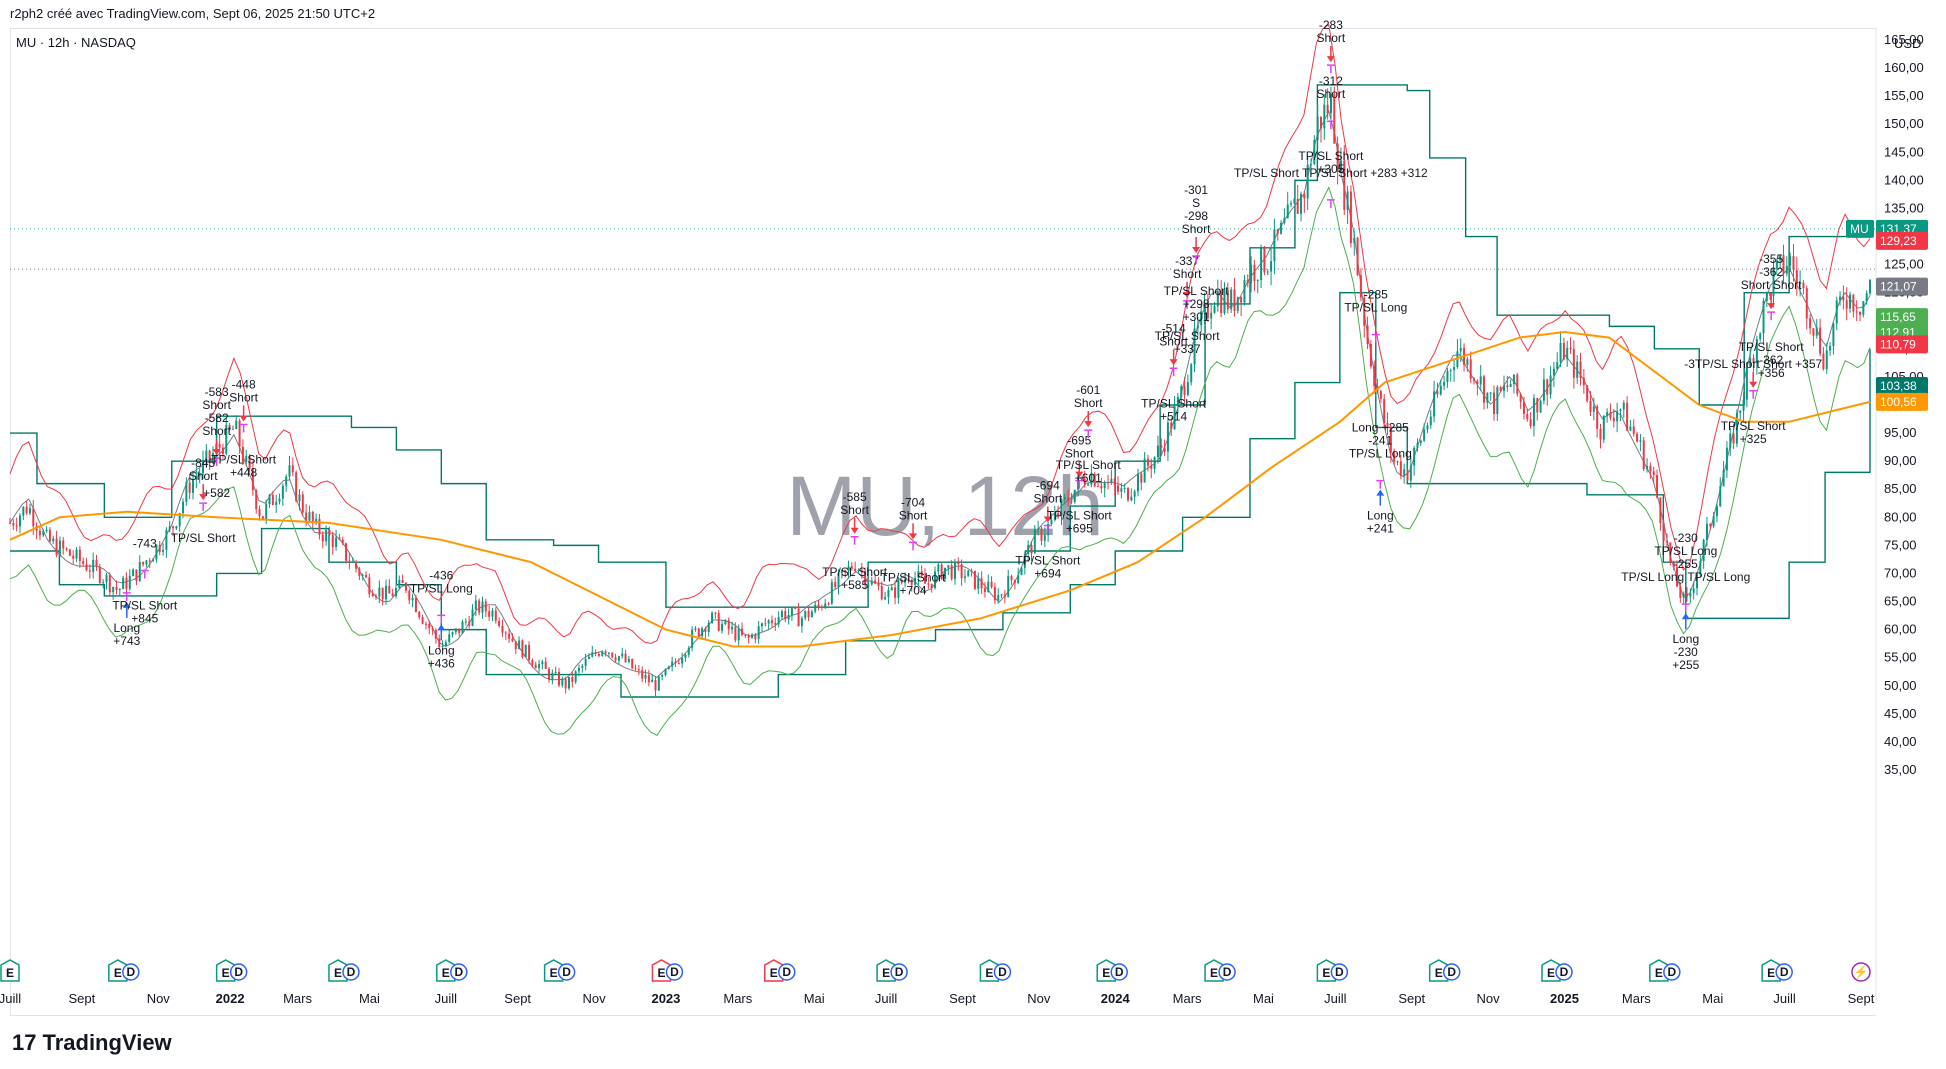 Image resolution: width=1946 pixels, height=1069 pixels. I want to click on signal-short: -704 Short TP/SL Short +704, so click(914, 546).